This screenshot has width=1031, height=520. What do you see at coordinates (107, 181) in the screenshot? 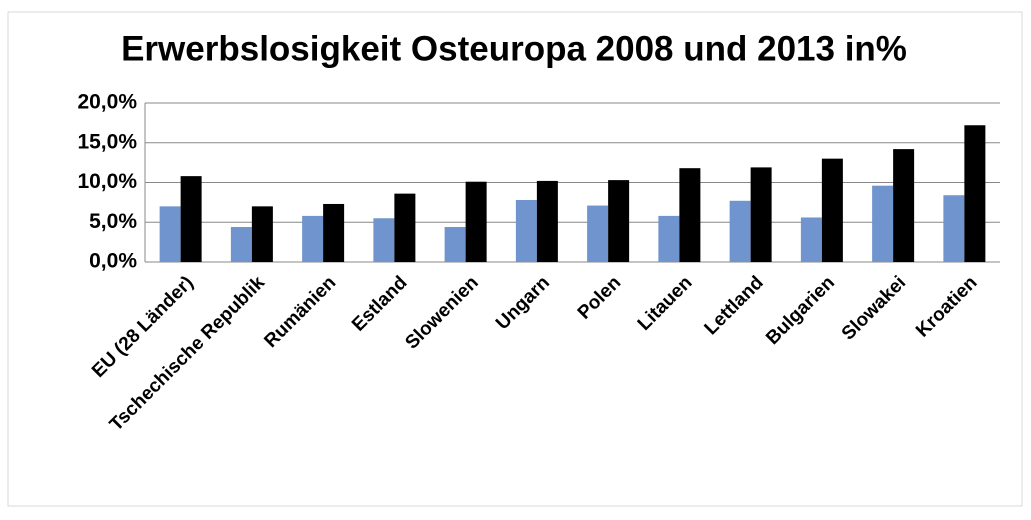
I see `y-tick-label: 10,0%` at bounding box center [107, 181].